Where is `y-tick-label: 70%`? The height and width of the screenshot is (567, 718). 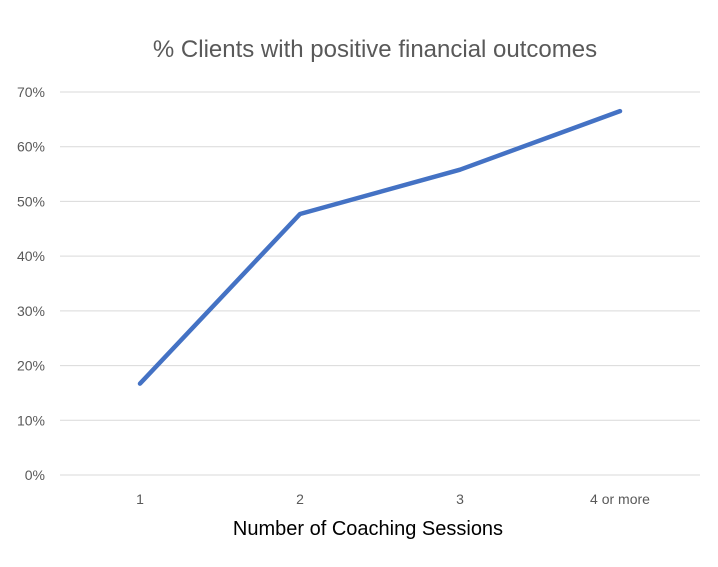 y-tick-label: 70% is located at coordinates (31, 92).